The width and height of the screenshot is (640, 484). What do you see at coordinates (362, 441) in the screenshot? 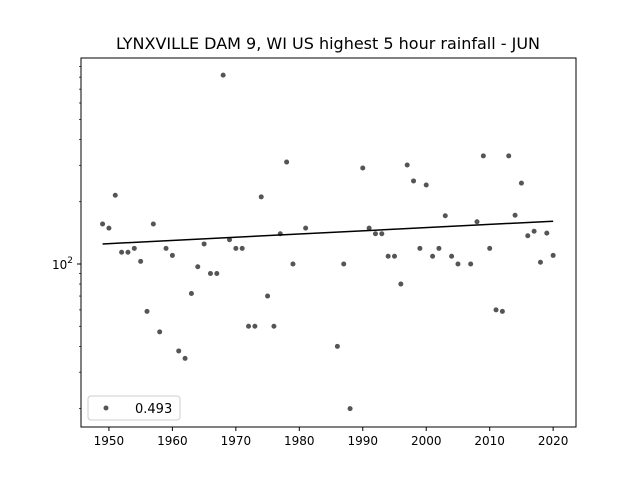
I see `x-tick-label: 1990` at bounding box center [362, 441].